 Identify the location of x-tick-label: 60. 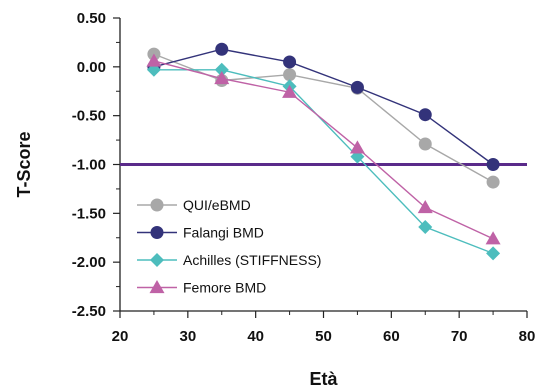
(391, 336).